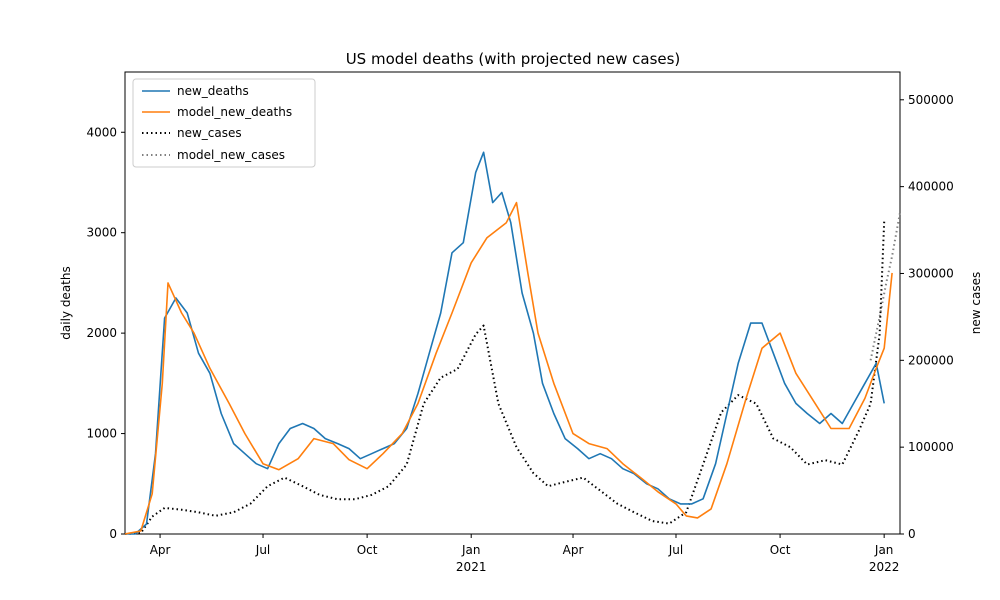 This screenshot has height=600, width=1000. What do you see at coordinates (231, 155) in the screenshot?
I see `legend-label-model-new-cases: model_new_cases` at bounding box center [231, 155].